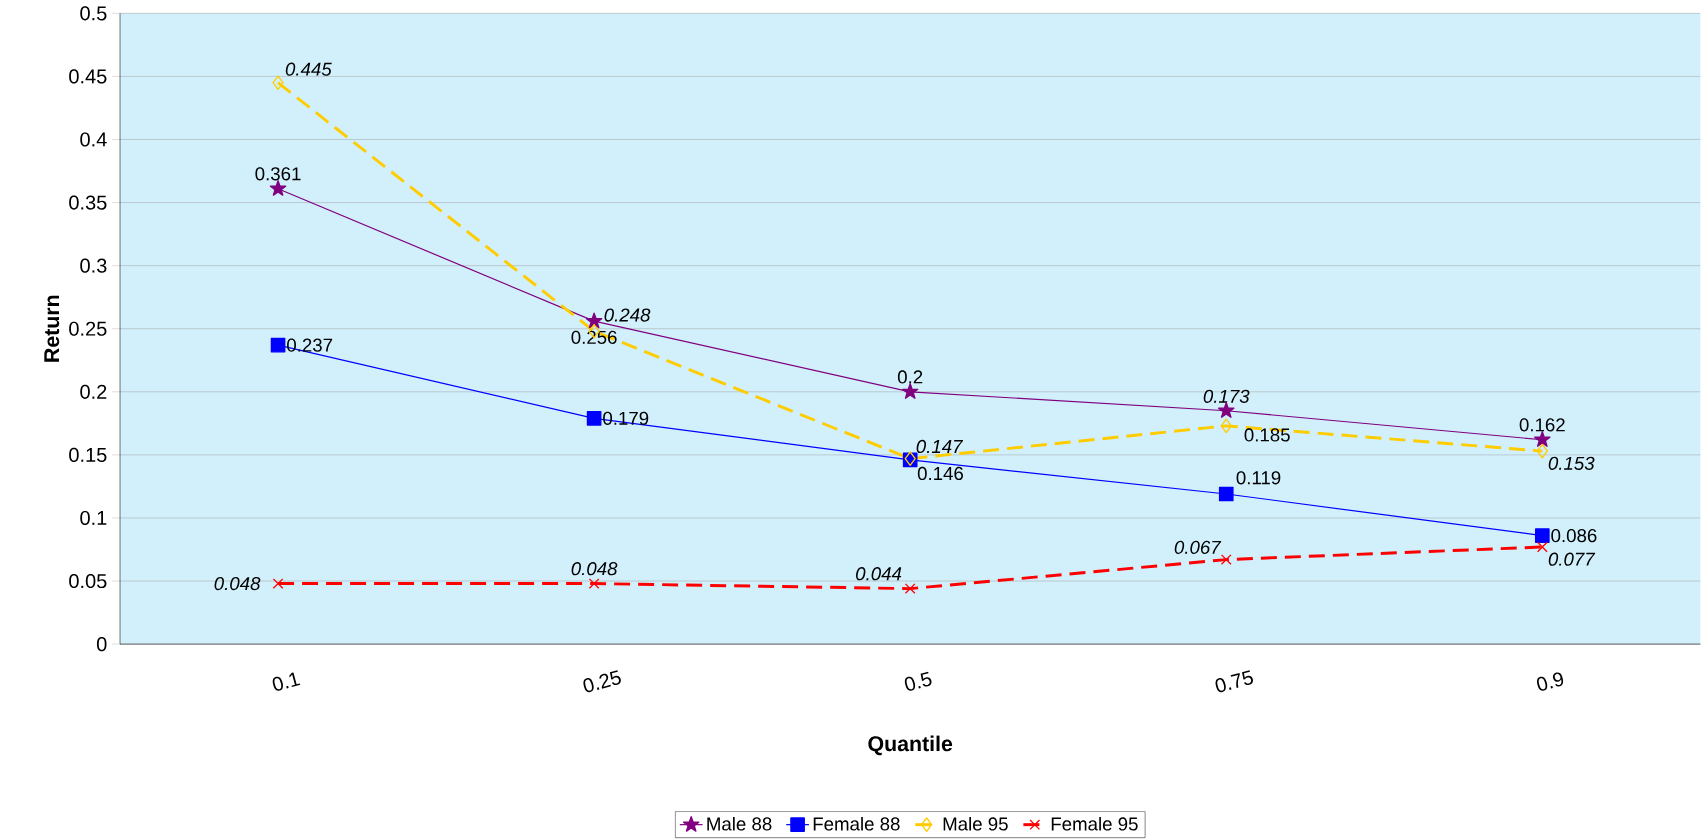 This screenshot has width=1703, height=839. I want to click on data-label: 0.237, so click(310, 345).